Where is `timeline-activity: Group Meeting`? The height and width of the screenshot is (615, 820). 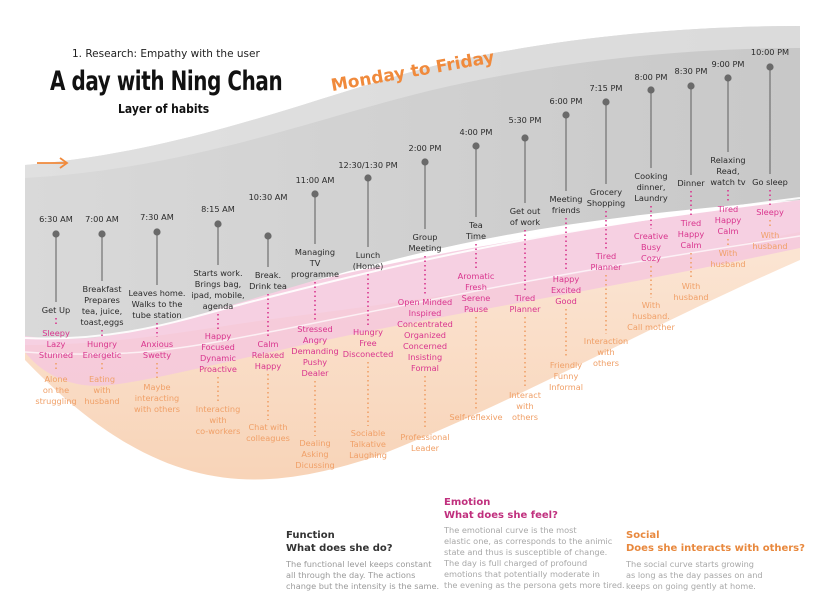
timeline-activity: Group Meeting is located at coordinates (425, 242).